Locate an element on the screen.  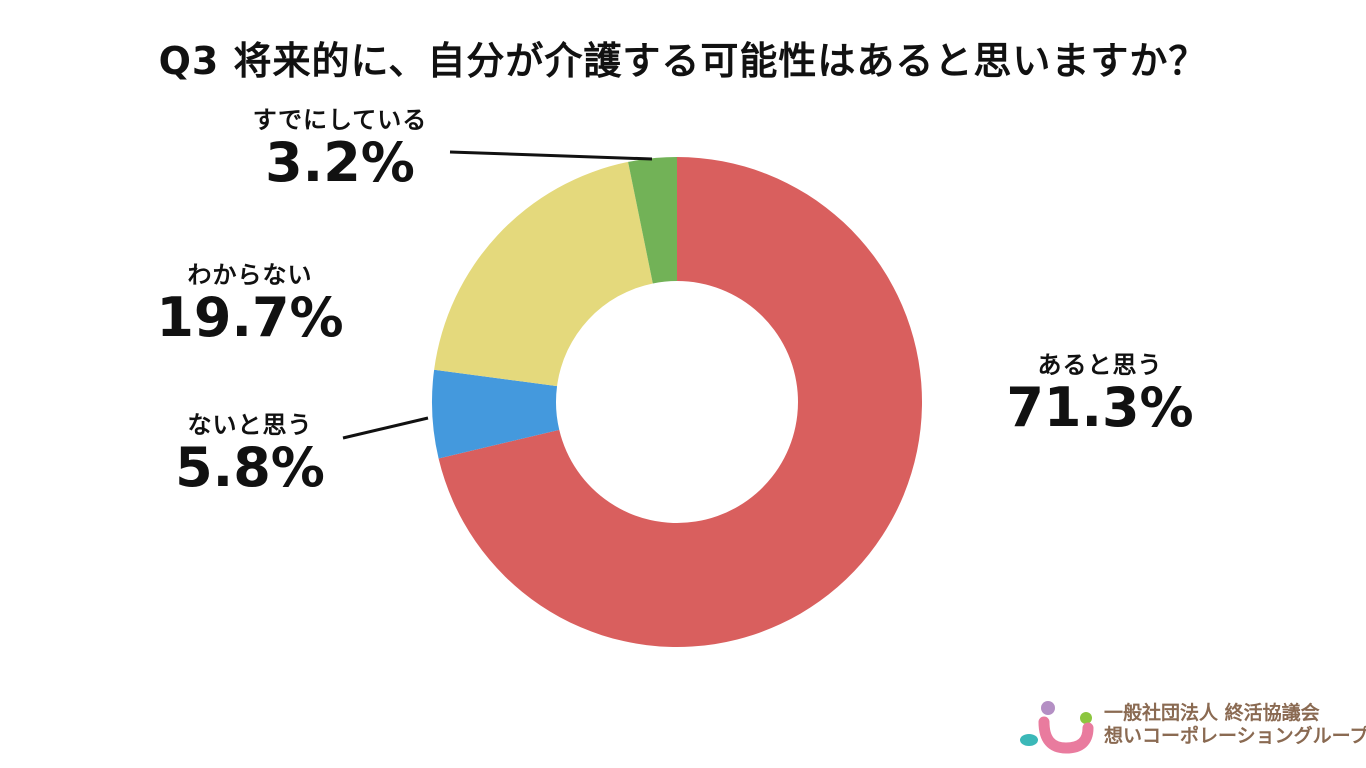
slice-わからない is located at coordinates (543, 274).